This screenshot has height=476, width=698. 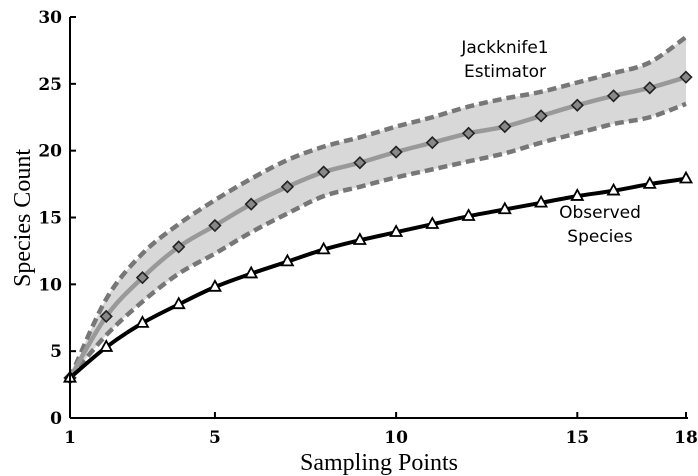 What do you see at coordinates (50, 285) in the screenshot?
I see `y-tick-label: 10` at bounding box center [50, 285].